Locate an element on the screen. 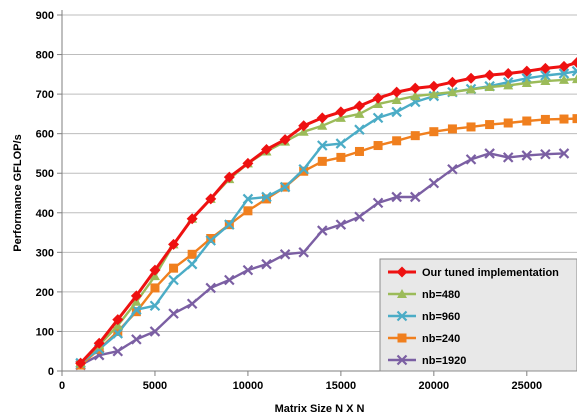 The width and height of the screenshot is (577, 417). legend-label: Our tuned implementation is located at coordinates (490, 273).